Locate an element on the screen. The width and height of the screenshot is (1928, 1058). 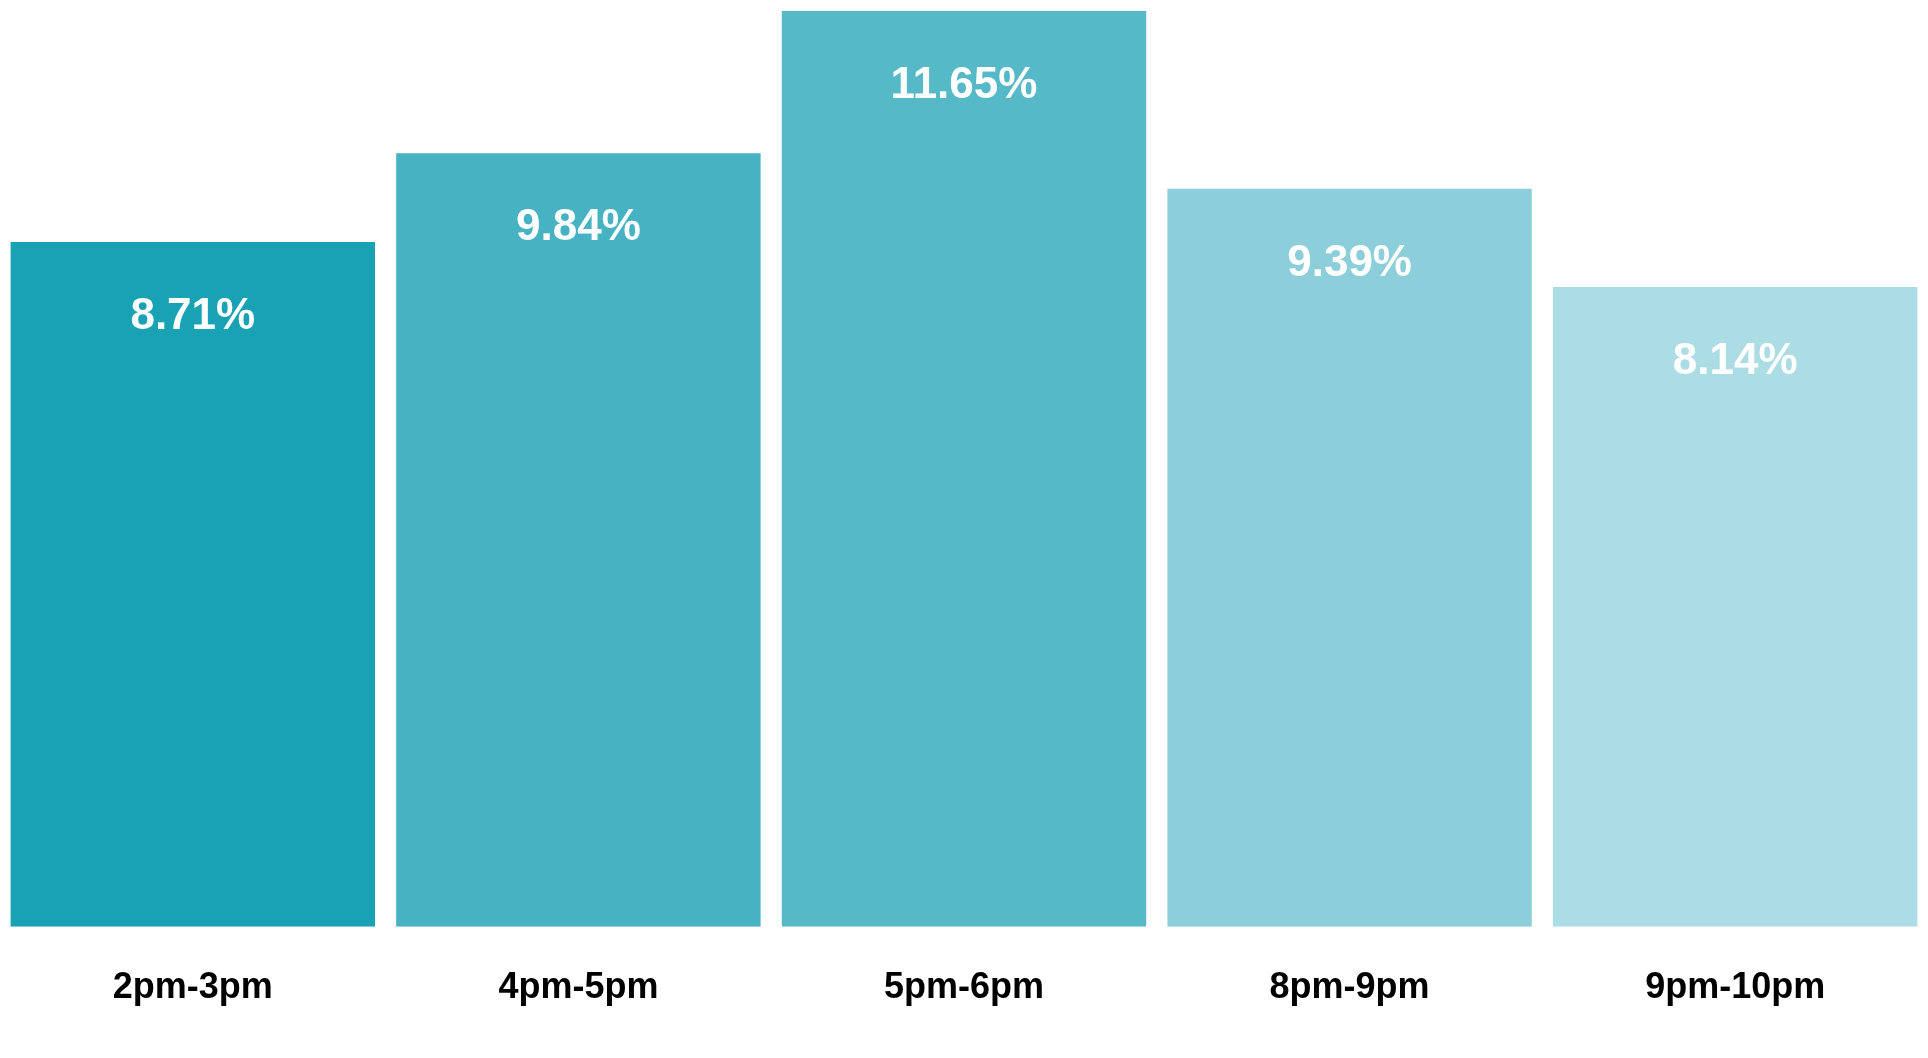
x-tick-label: 4pm-5pm is located at coordinates (578, 986).